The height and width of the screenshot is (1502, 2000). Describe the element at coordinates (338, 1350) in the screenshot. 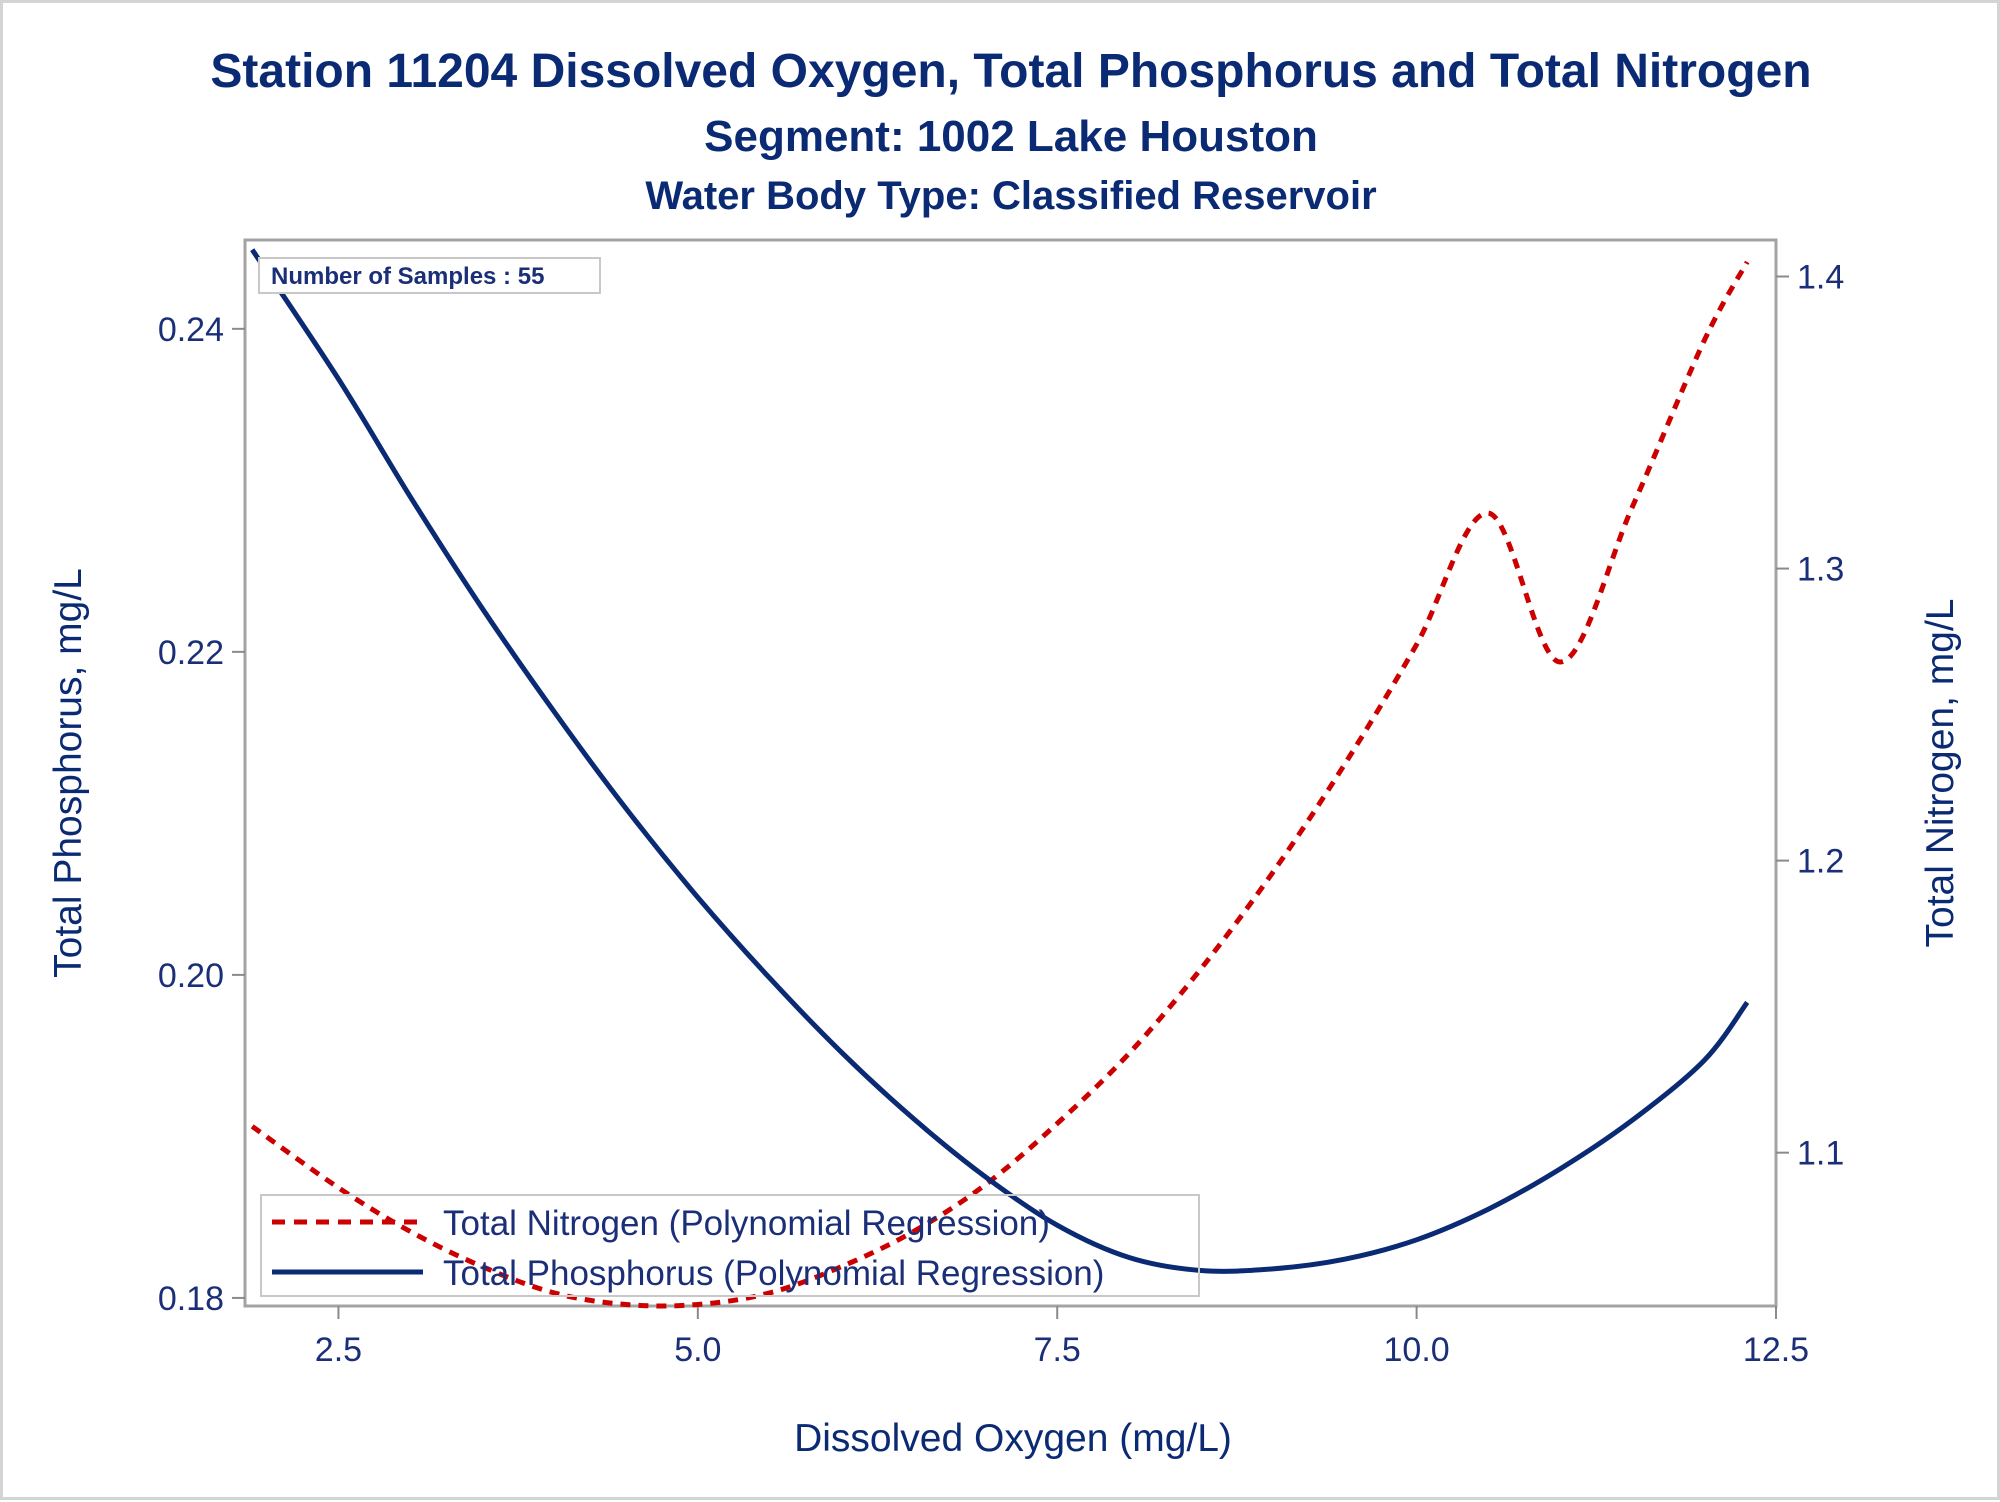

I see `x-tick-label: 2.5` at that location.